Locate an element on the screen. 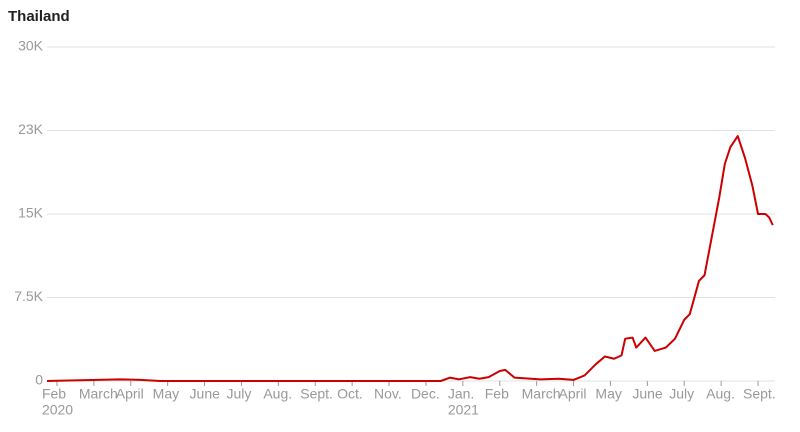  y-tick-label: 7.5K is located at coordinates (28, 296).